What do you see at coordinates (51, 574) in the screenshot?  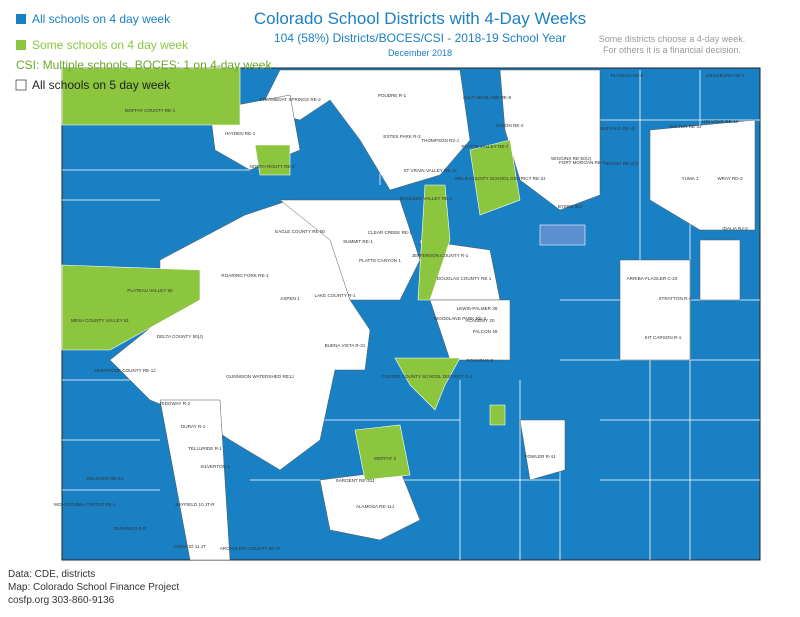 I see `source: Data: CDE, districts` at bounding box center [51, 574].